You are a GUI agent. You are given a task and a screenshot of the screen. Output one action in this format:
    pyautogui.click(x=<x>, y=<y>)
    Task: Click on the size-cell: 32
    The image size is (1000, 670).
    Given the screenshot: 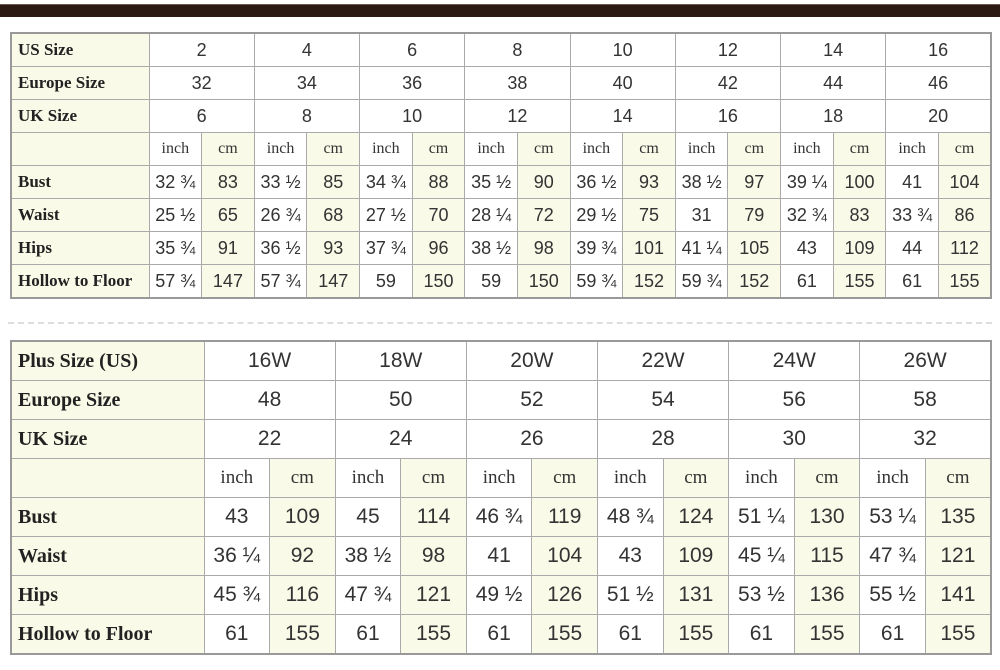 What is the action you would take?
    pyautogui.click(x=925, y=439)
    